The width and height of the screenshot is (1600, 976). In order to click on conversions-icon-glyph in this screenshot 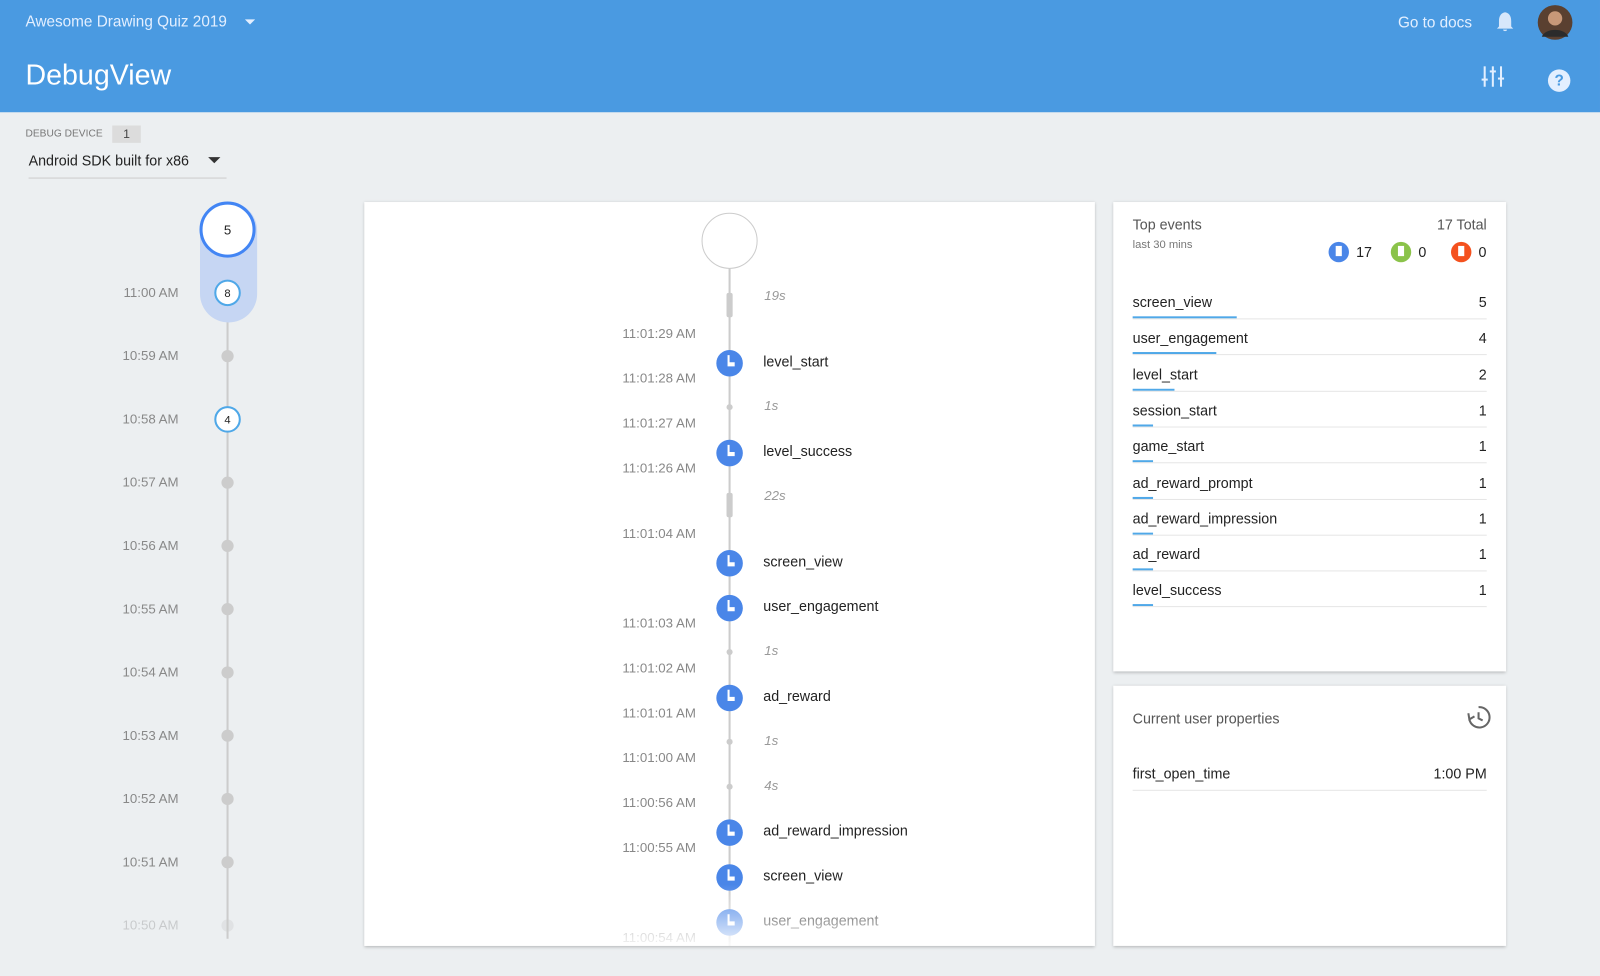, I will do `click(1401, 251)`.